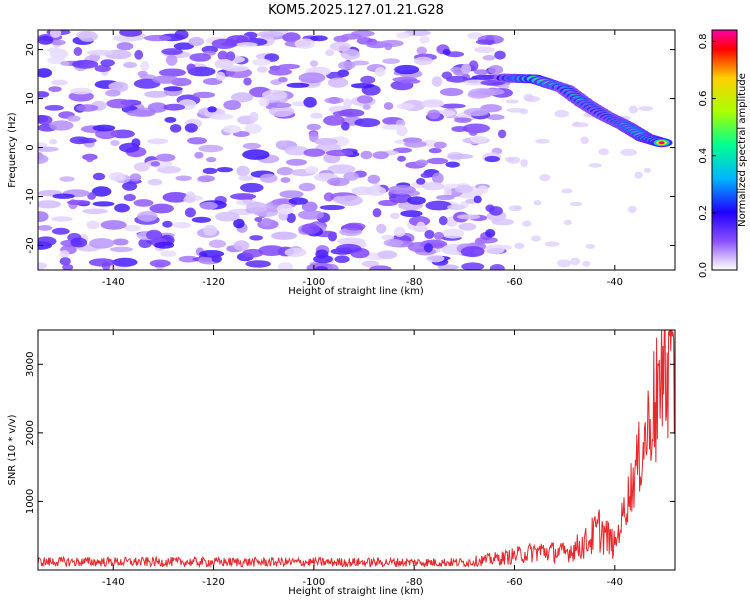 The height and width of the screenshot is (600, 750). Describe the element at coordinates (314, 282) in the screenshot. I see `x-tick-label: -100` at that location.